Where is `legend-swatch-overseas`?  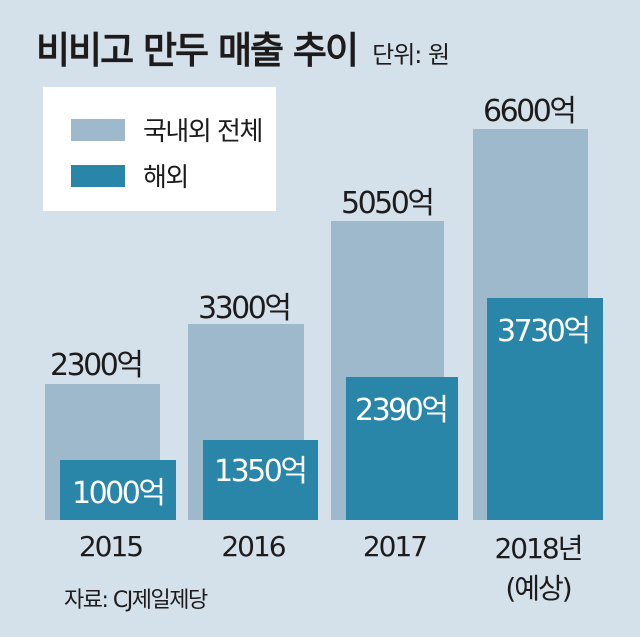
legend-swatch-overseas is located at coordinates (98, 175).